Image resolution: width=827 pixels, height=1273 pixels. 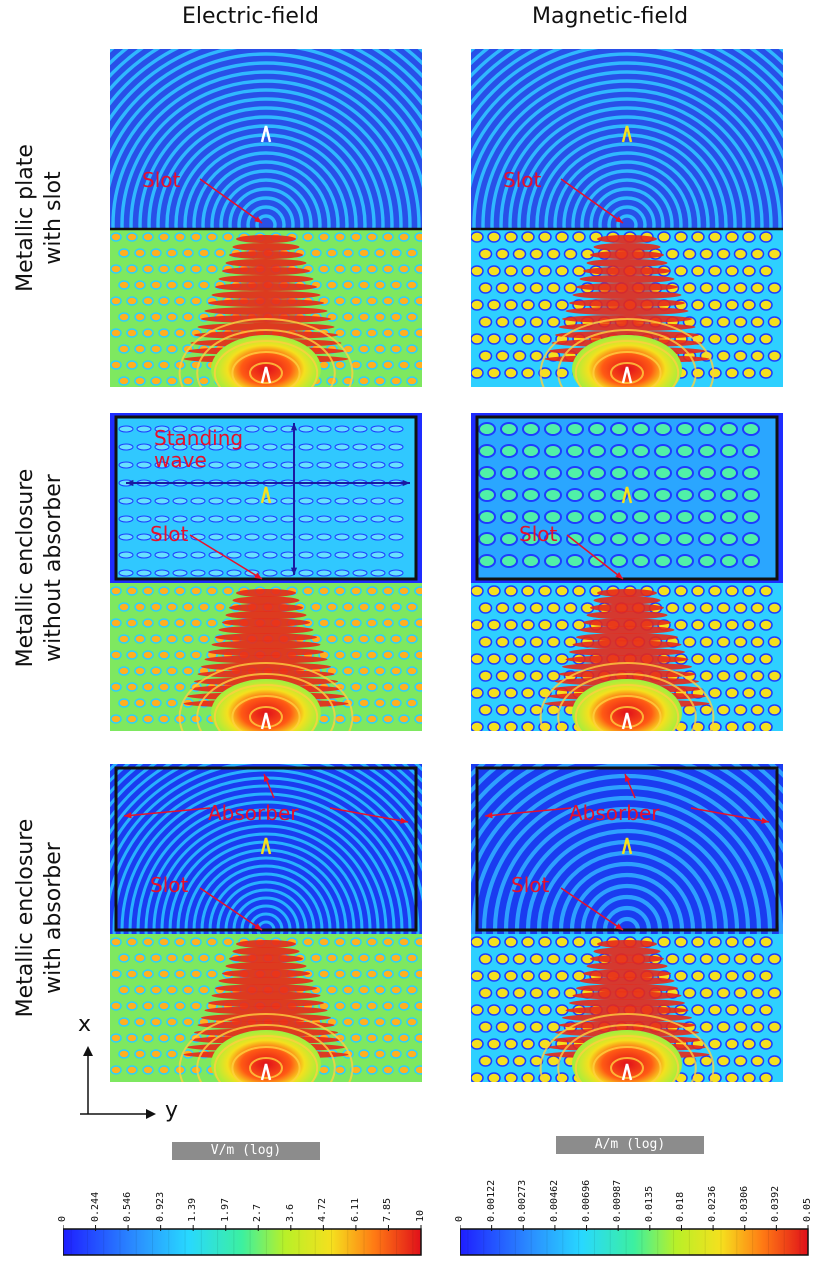 I want to click on colorbar-tick-label: 10, so click(x=420, y=1215).